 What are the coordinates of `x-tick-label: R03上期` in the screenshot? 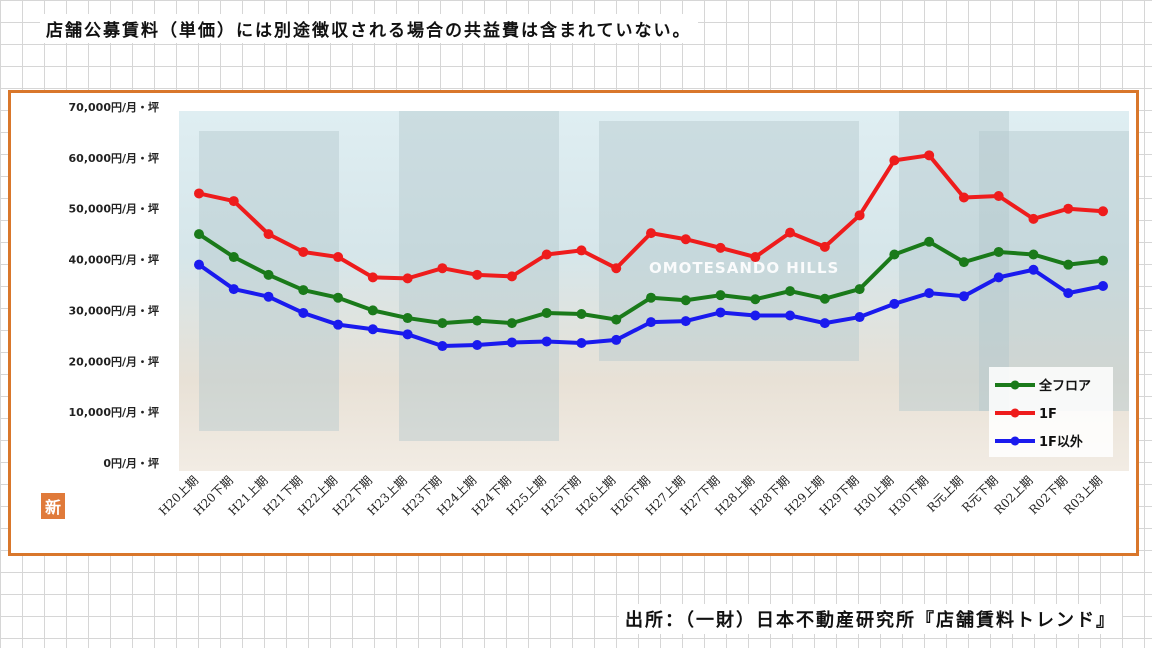 It's located at (1083, 495).